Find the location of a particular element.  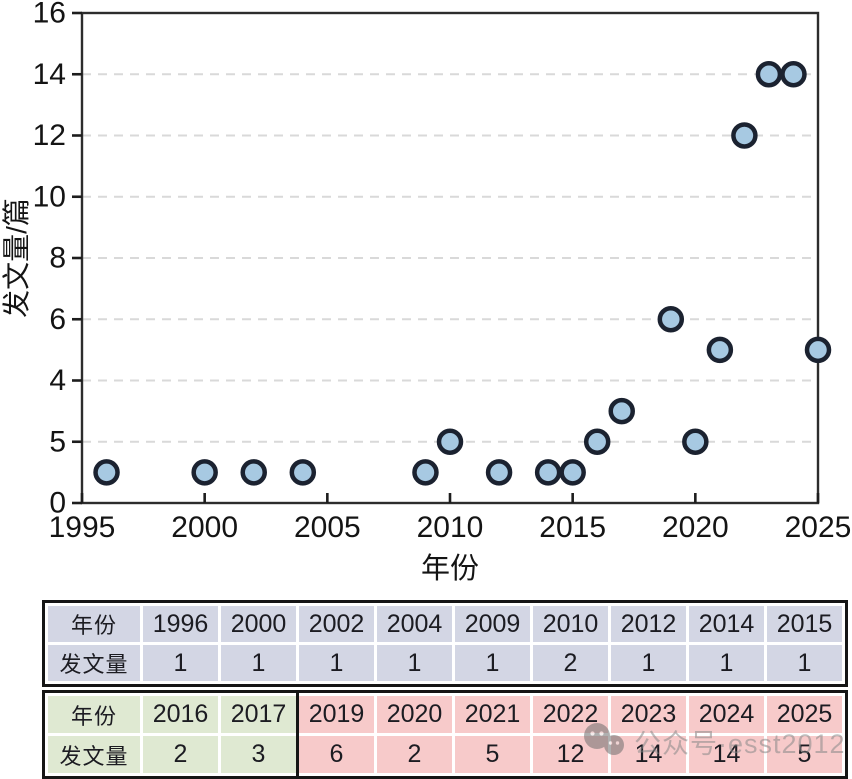

y-tick-label: 16 is located at coordinates (49, 15).